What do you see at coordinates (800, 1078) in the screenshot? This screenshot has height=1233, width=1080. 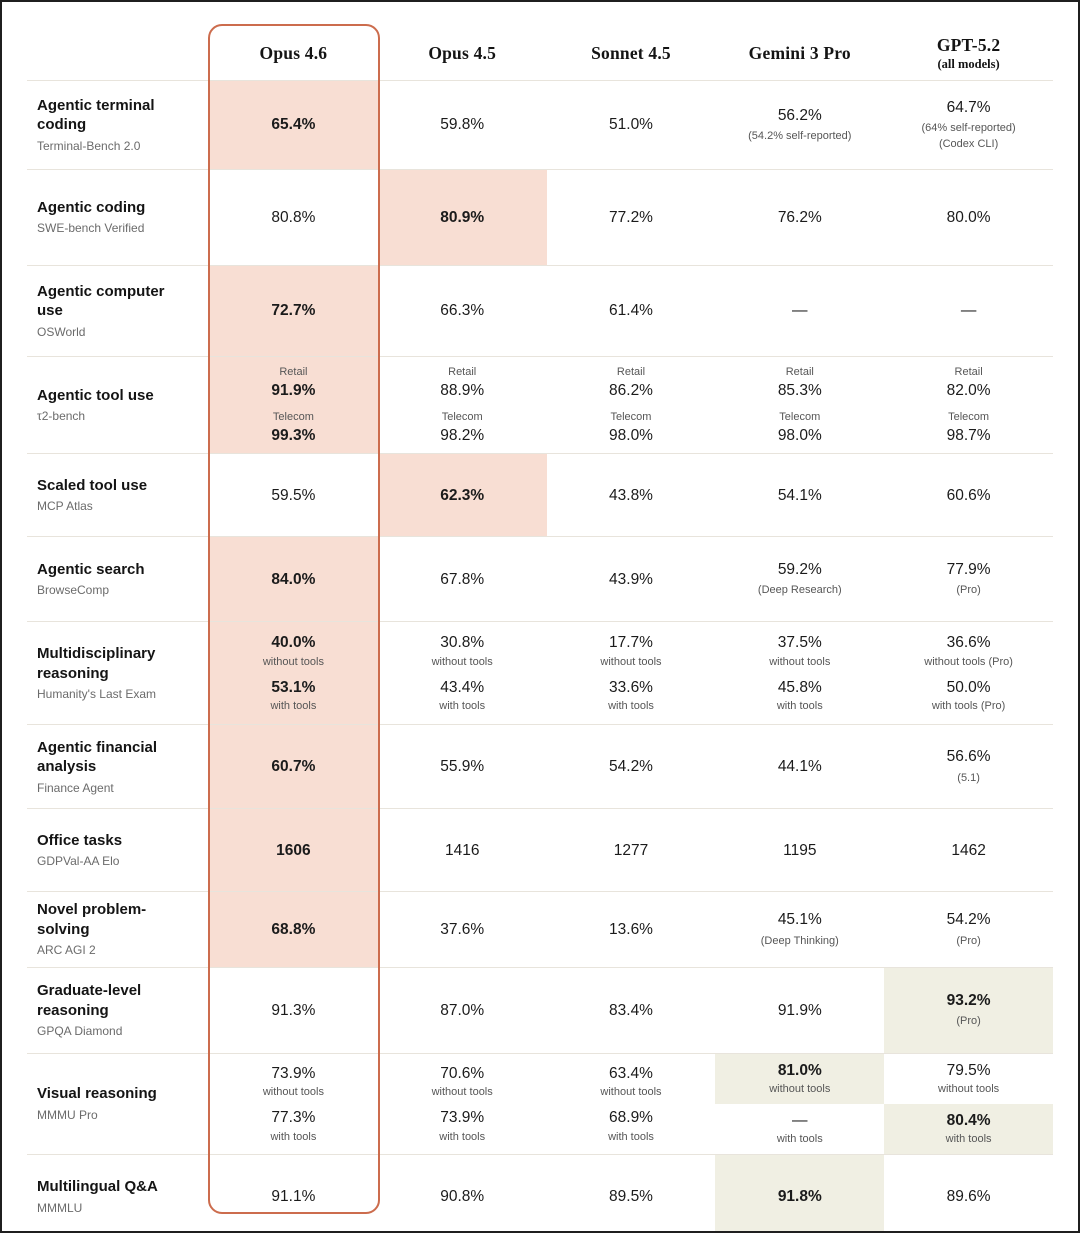 I see `score-group: 81.0% without tools` at bounding box center [800, 1078].